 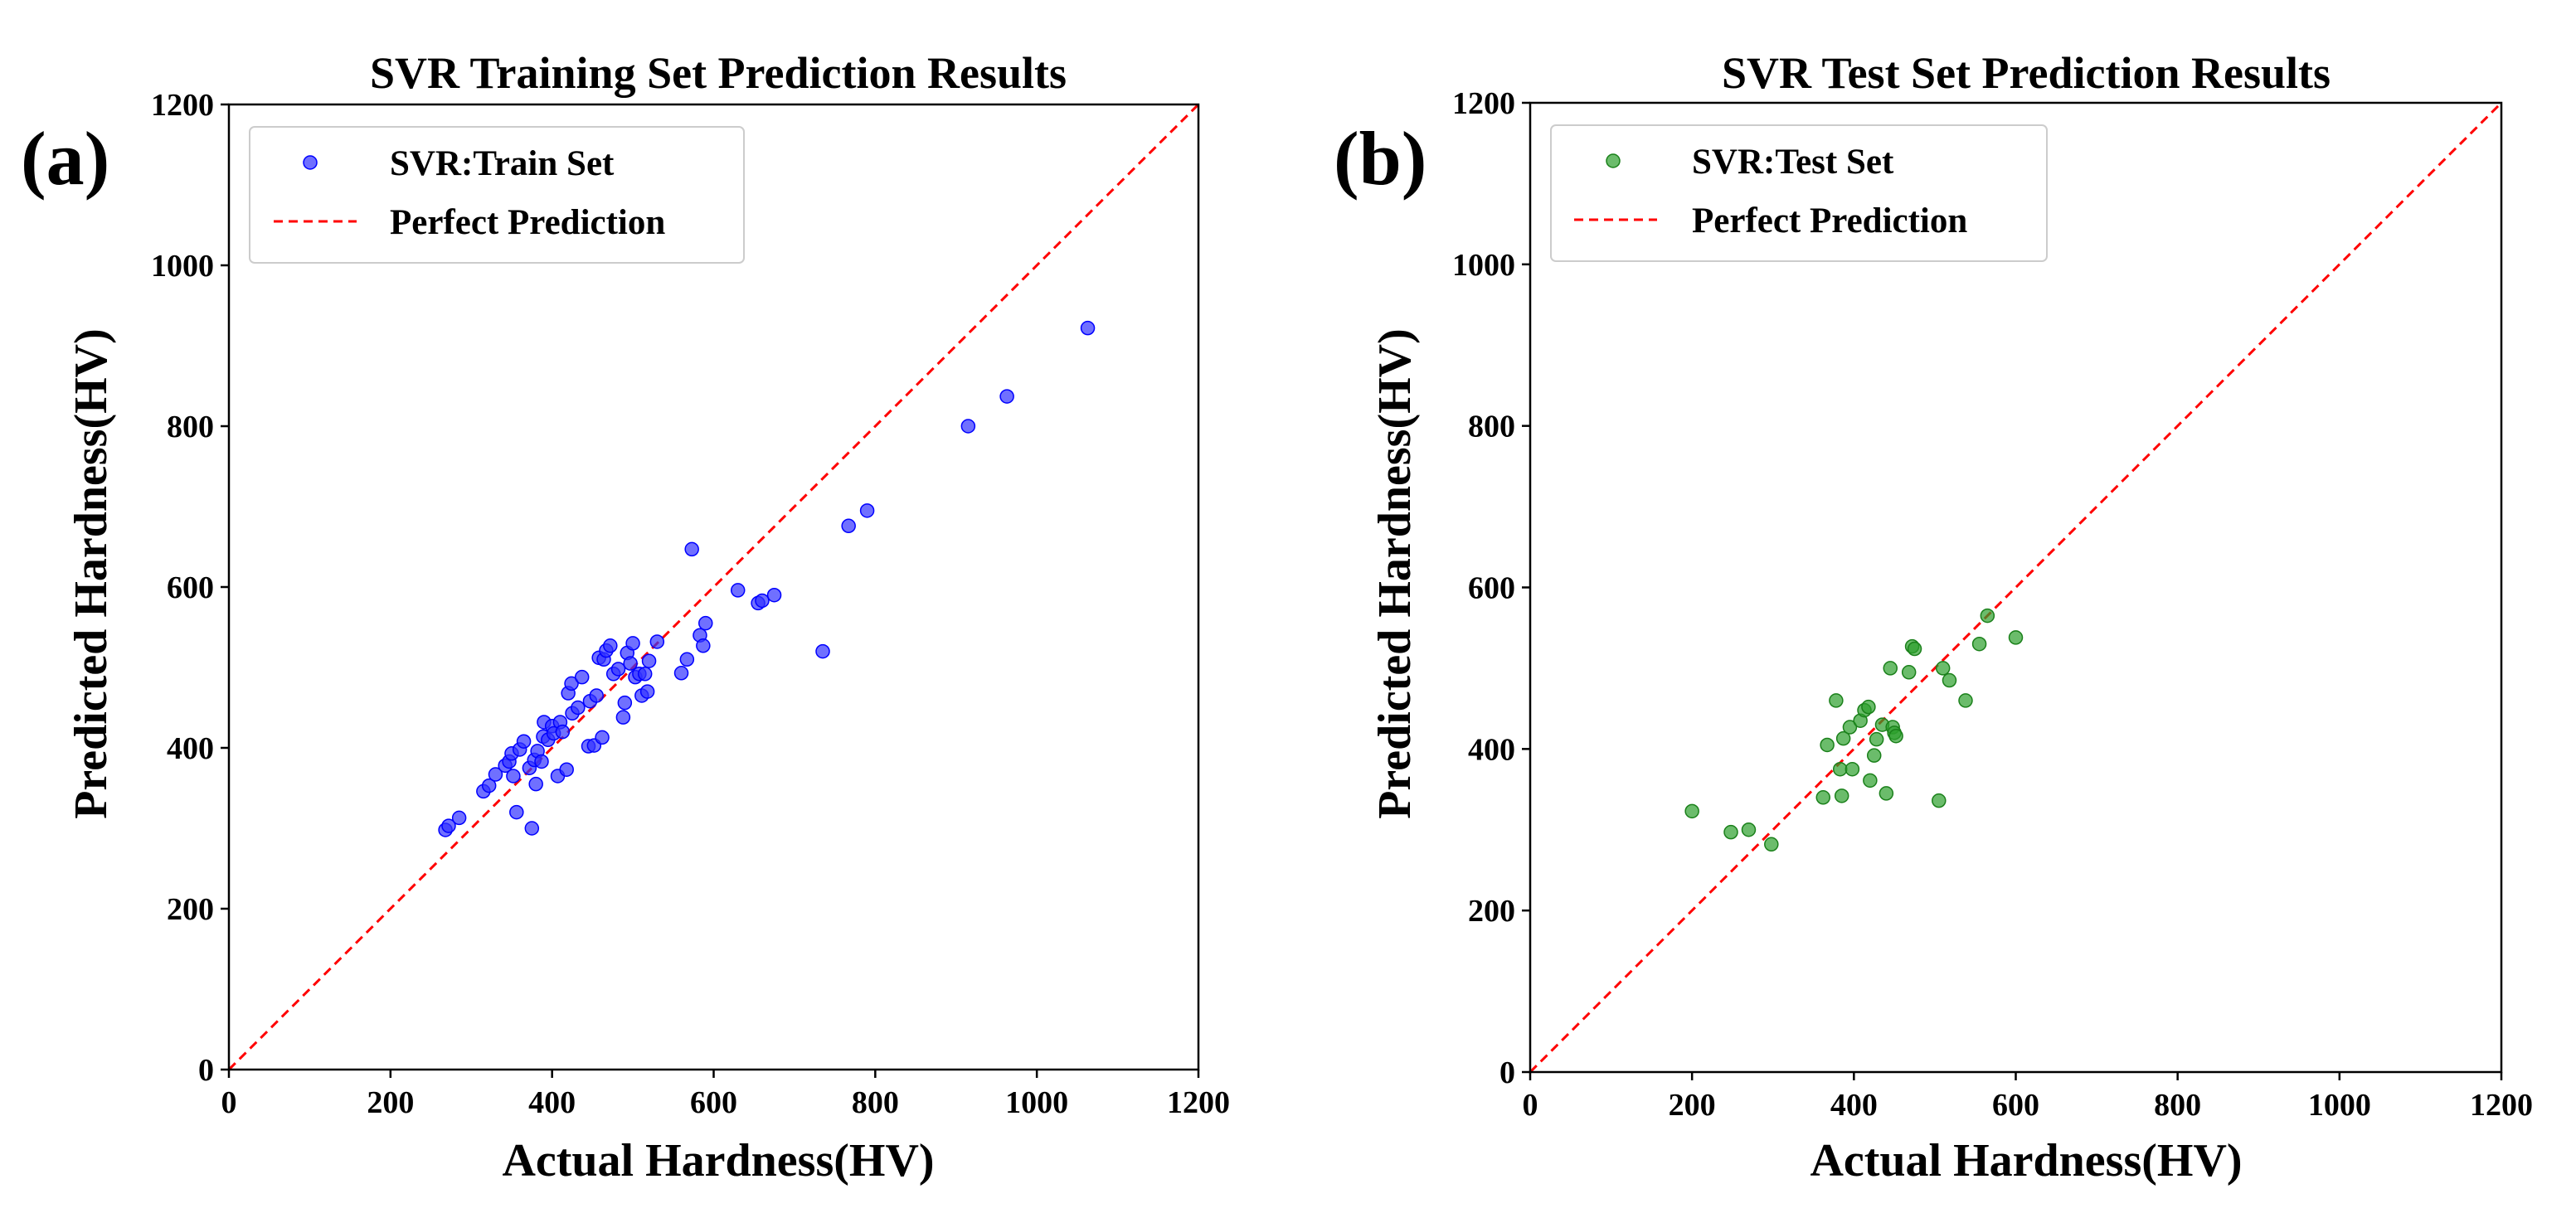 What do you see at coordinates (311, 162) in the screenshot?
I see `legend-marker-train` at bounding box center [311, 162].